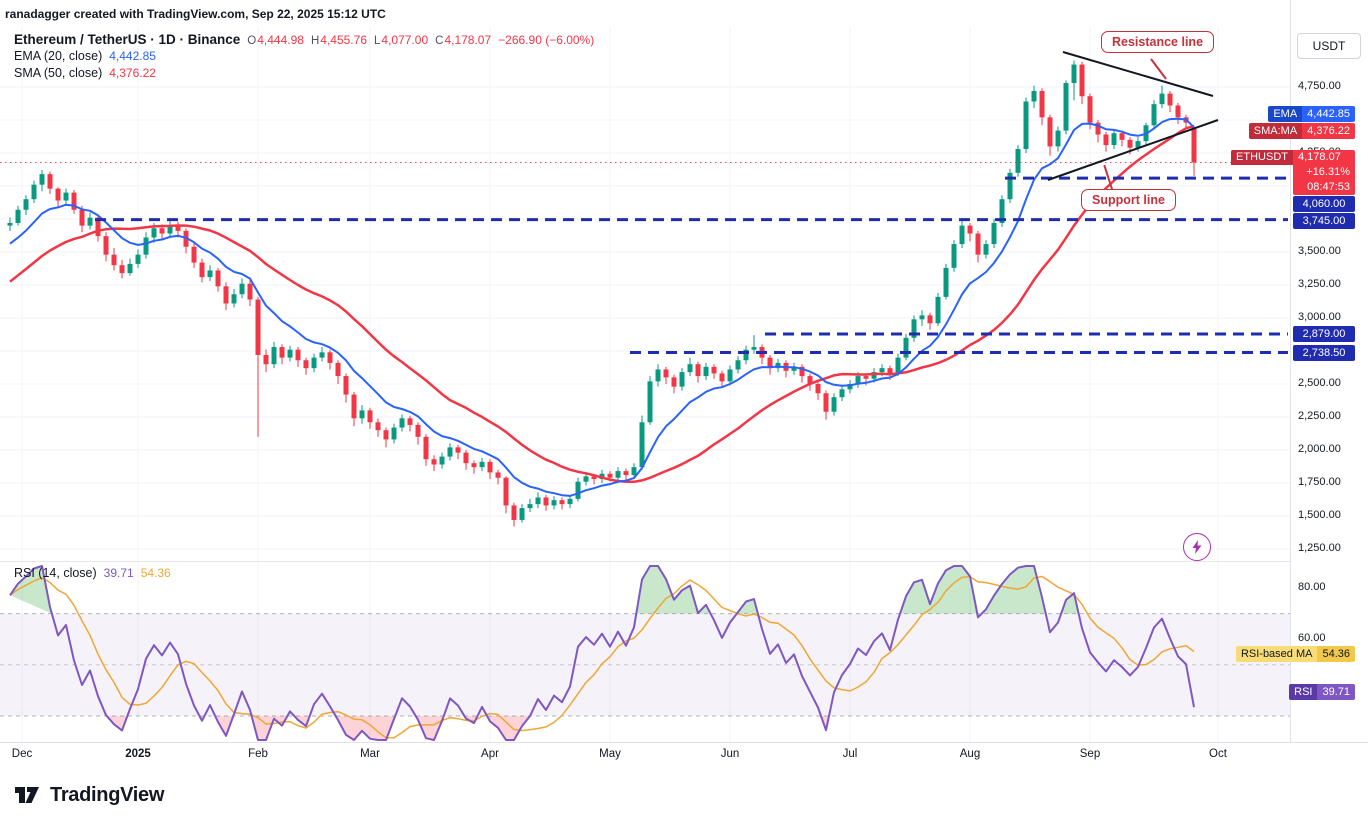  Describe the element at coordinates (1138, 74) in the screenshot. I see `resistance-trendline` at that location.